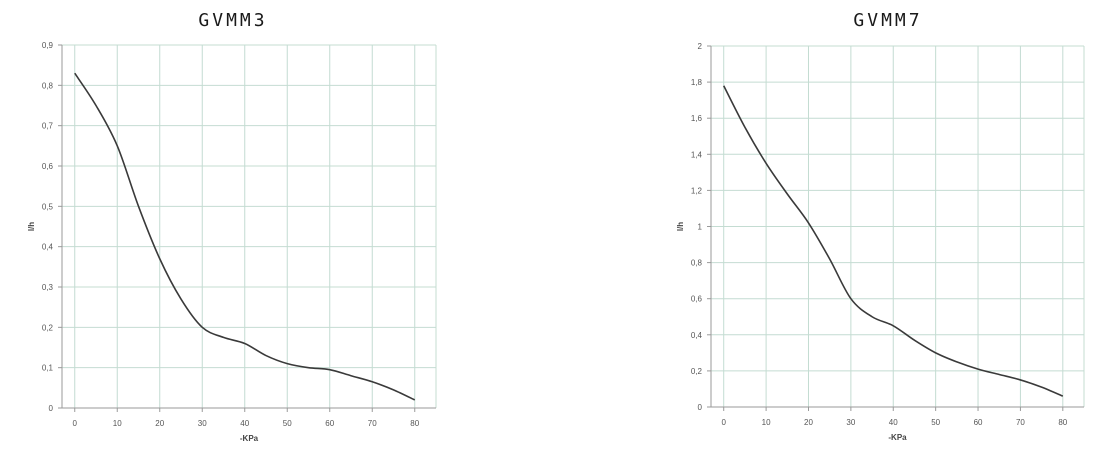 This screenshot has width=1099, height=455. I want to click on gvmm3-y-tick-label: 0,3, so click(48, 287).